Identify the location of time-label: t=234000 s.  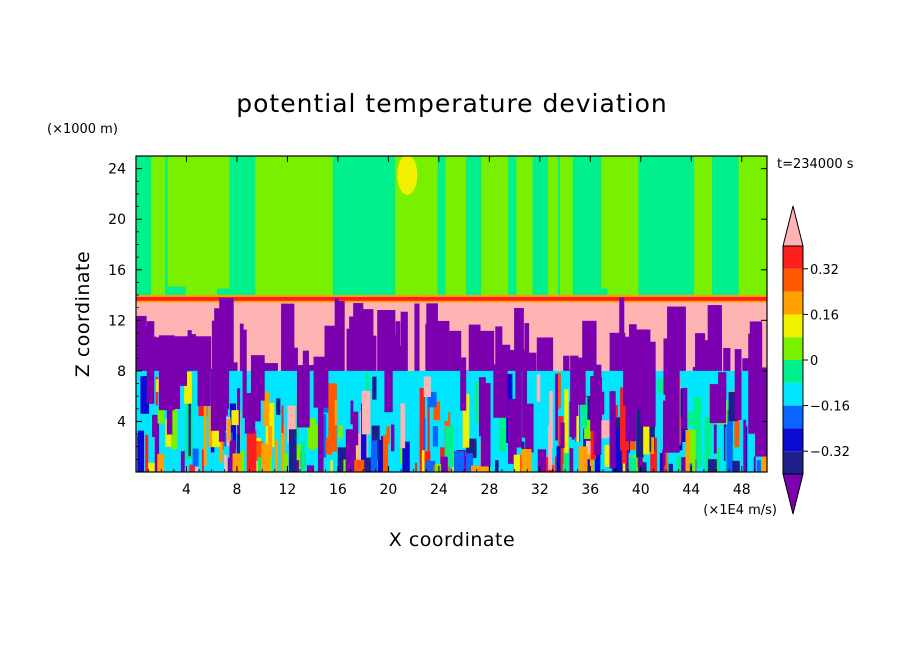
(815, 164).